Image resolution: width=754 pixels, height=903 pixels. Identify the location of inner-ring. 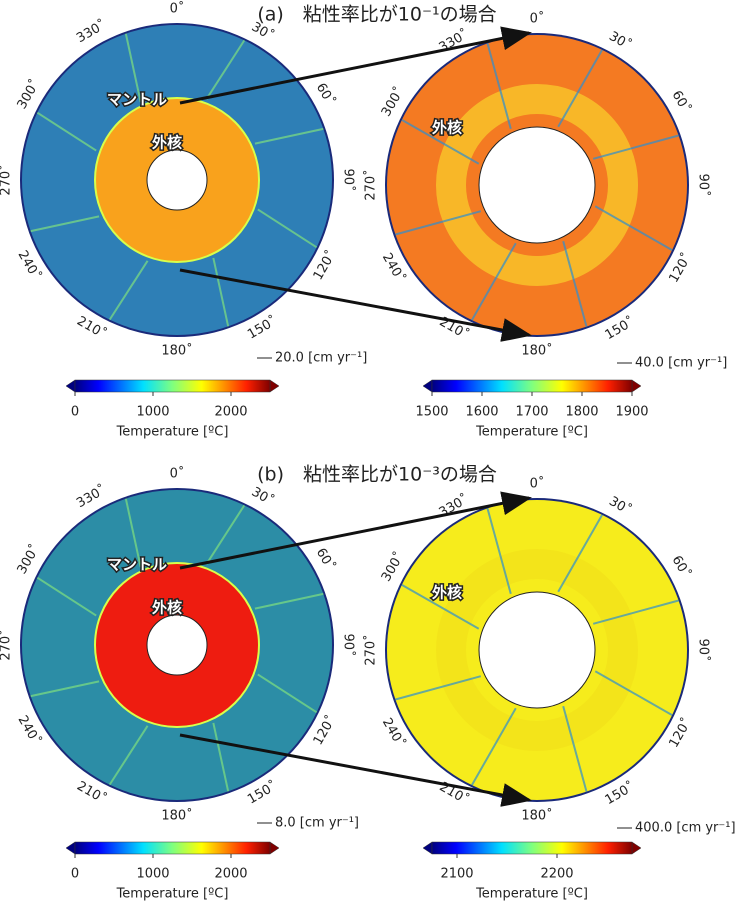
(537, 185).